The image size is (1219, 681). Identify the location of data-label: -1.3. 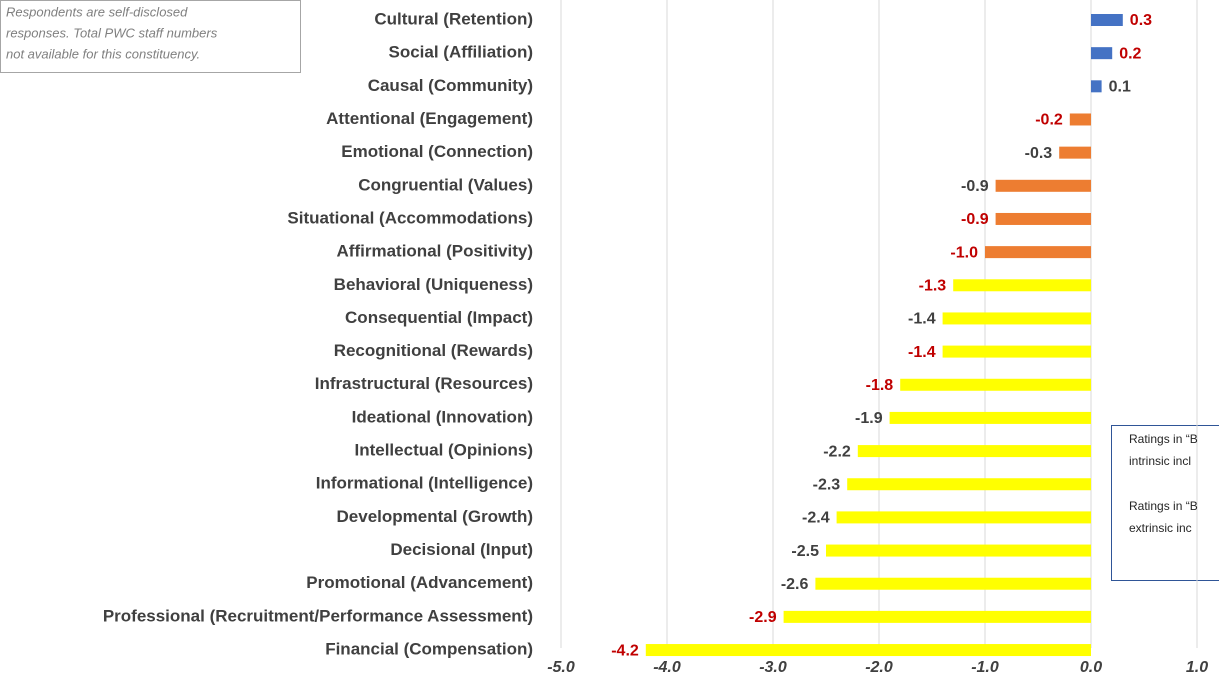
(933, 285).